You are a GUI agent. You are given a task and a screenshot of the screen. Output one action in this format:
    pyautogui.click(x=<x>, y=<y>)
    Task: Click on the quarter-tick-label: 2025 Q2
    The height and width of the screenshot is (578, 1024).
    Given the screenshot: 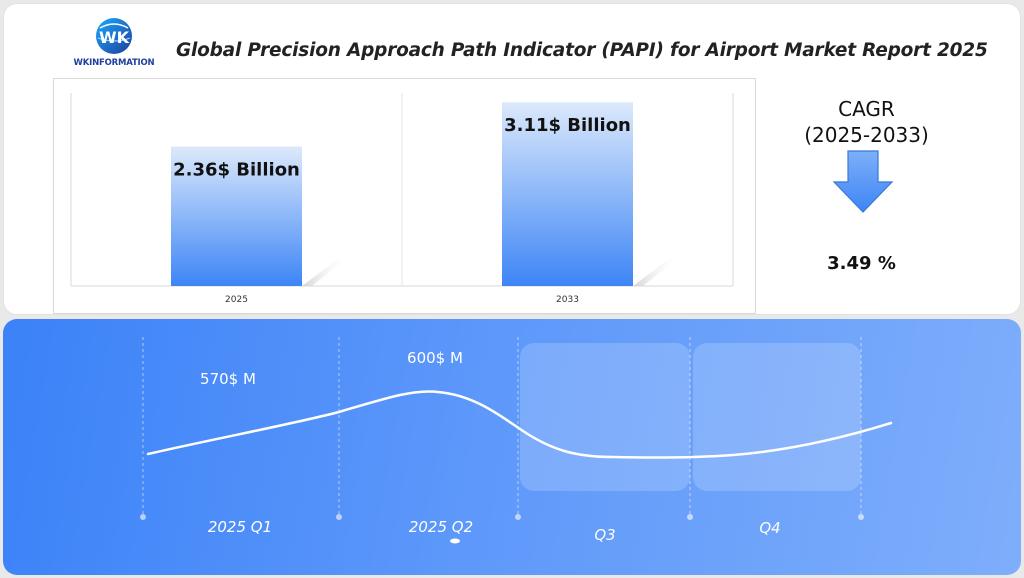 What is the action you would take?
    pyautogui.click(x=441, y=527)
    